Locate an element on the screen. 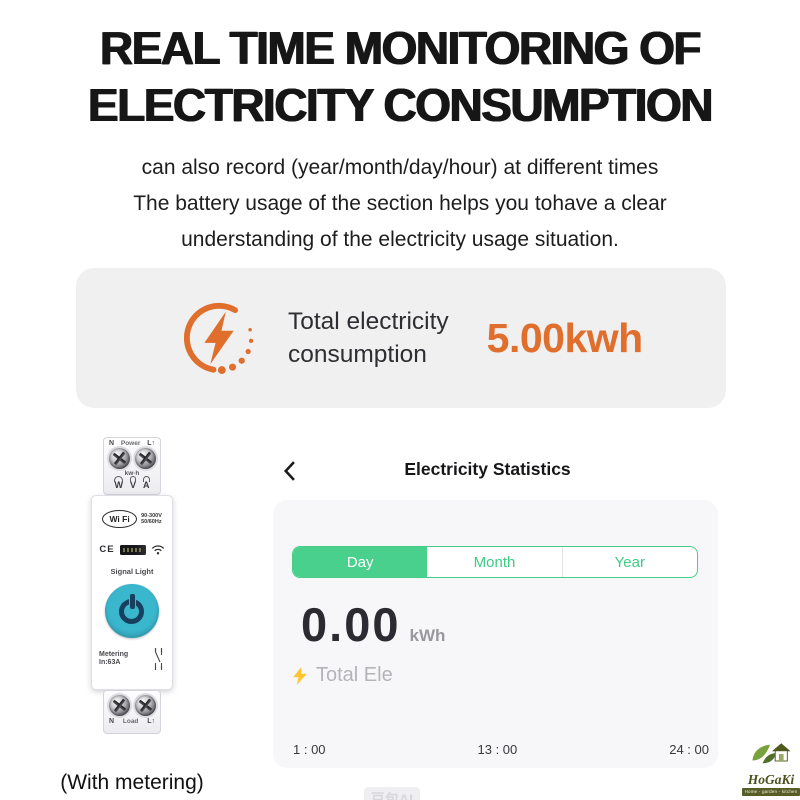 This screenshot has width=800, height=800. brand-logo: HoGaKi Home - garden - kitchen is located at coordinates (771, 768).